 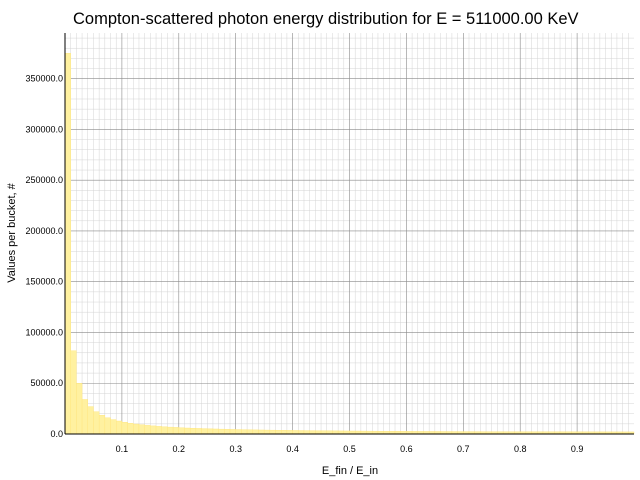 What do you see at coordinates (292, 449) in the screenshot?
I see `x-tick-label: 0.4` at bounding box center [292, 449].